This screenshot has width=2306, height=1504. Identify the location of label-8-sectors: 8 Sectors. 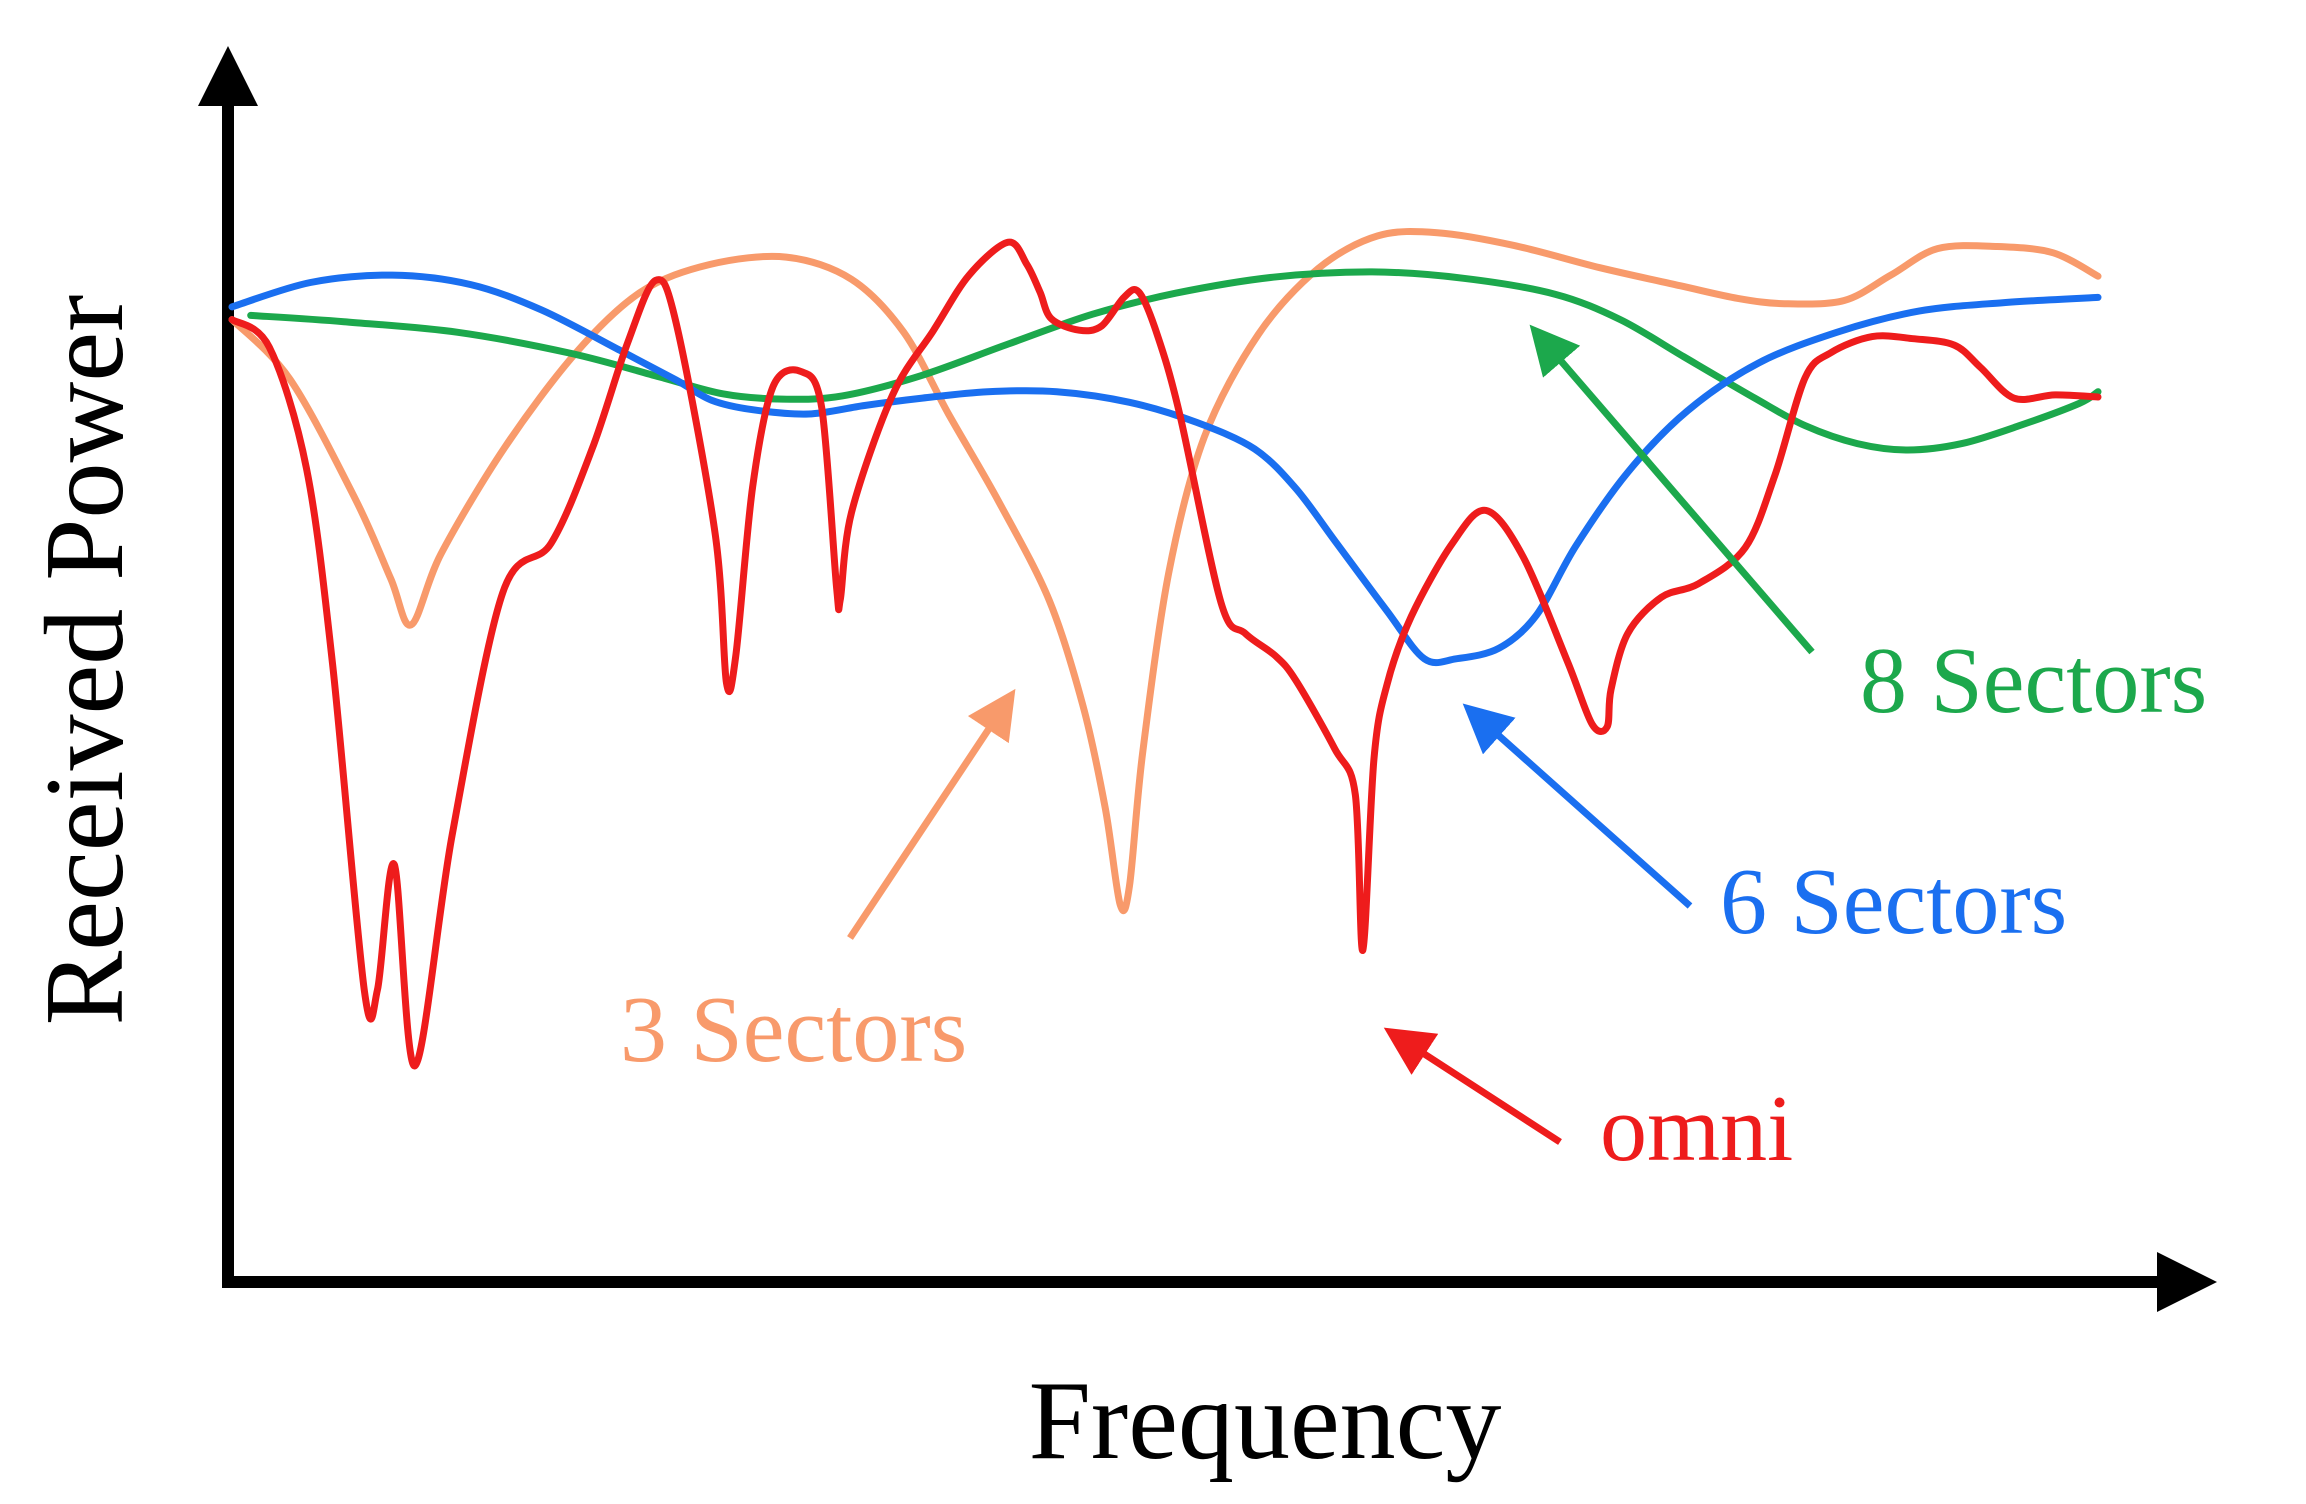
(2033, 681).